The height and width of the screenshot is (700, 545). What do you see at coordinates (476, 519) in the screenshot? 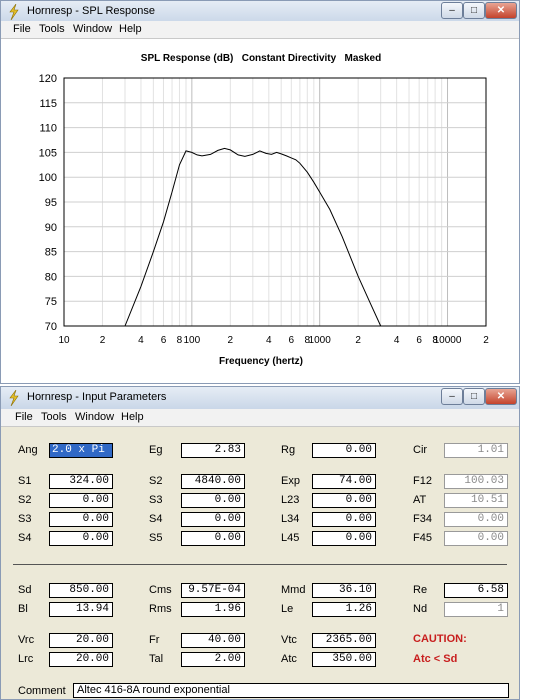
I see `param-field-f34: 0.00` at bounding box center [476, 519].